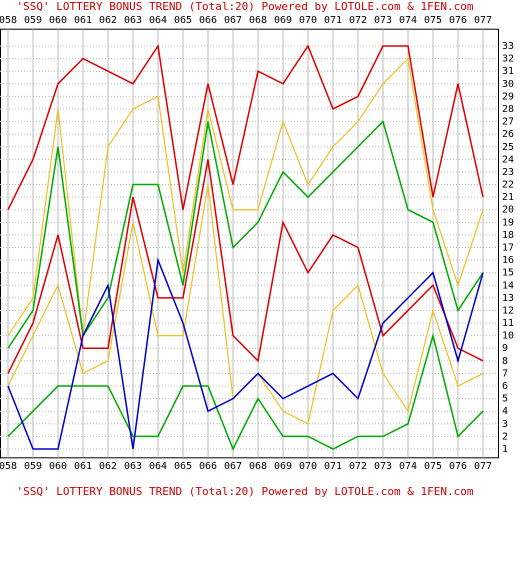 The width and height of the screenshot is (523, 565). What do you see at coordinates (508, 71) in the screenshot?
I see `y-tick-label: 31` at bounding box center [508, 71].